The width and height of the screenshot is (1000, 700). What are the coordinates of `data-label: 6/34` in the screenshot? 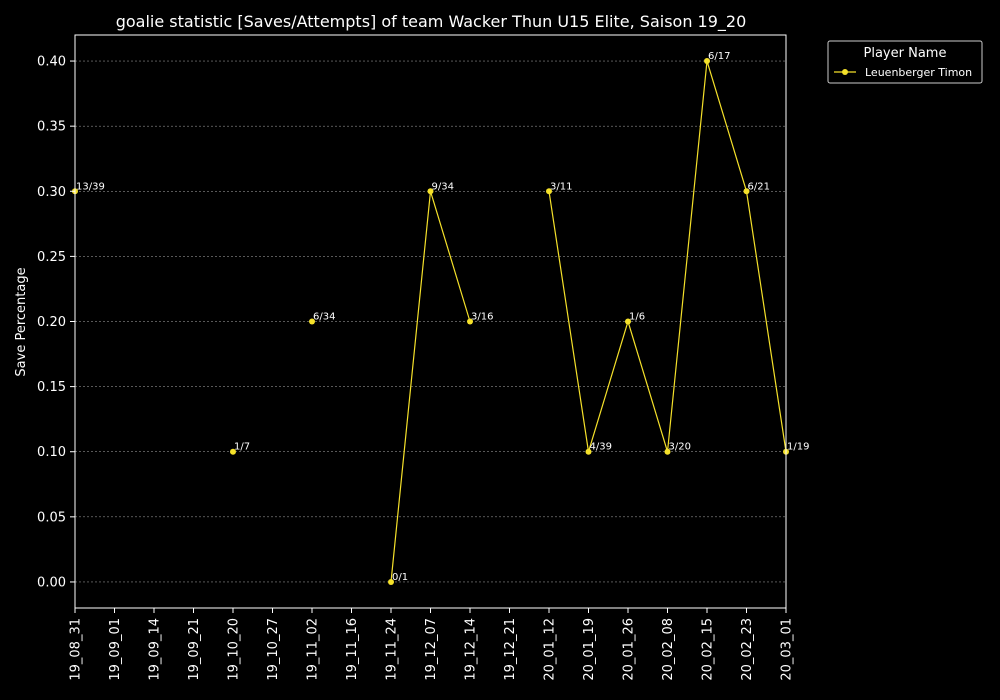 It's located at (324, 317).